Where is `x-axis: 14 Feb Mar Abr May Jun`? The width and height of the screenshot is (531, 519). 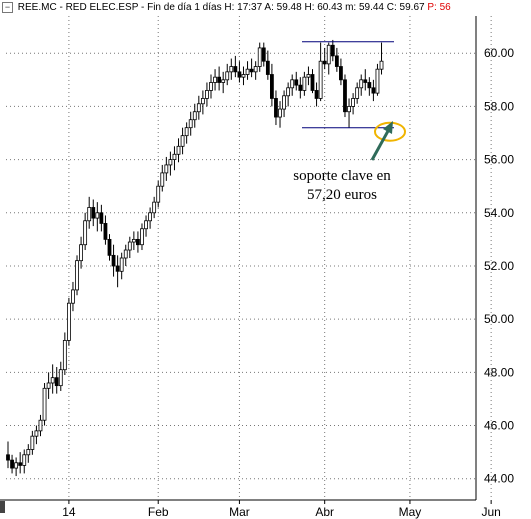
x-axis: 14 Feb Mar Abr May Jun is located at coordinates (250, 509).